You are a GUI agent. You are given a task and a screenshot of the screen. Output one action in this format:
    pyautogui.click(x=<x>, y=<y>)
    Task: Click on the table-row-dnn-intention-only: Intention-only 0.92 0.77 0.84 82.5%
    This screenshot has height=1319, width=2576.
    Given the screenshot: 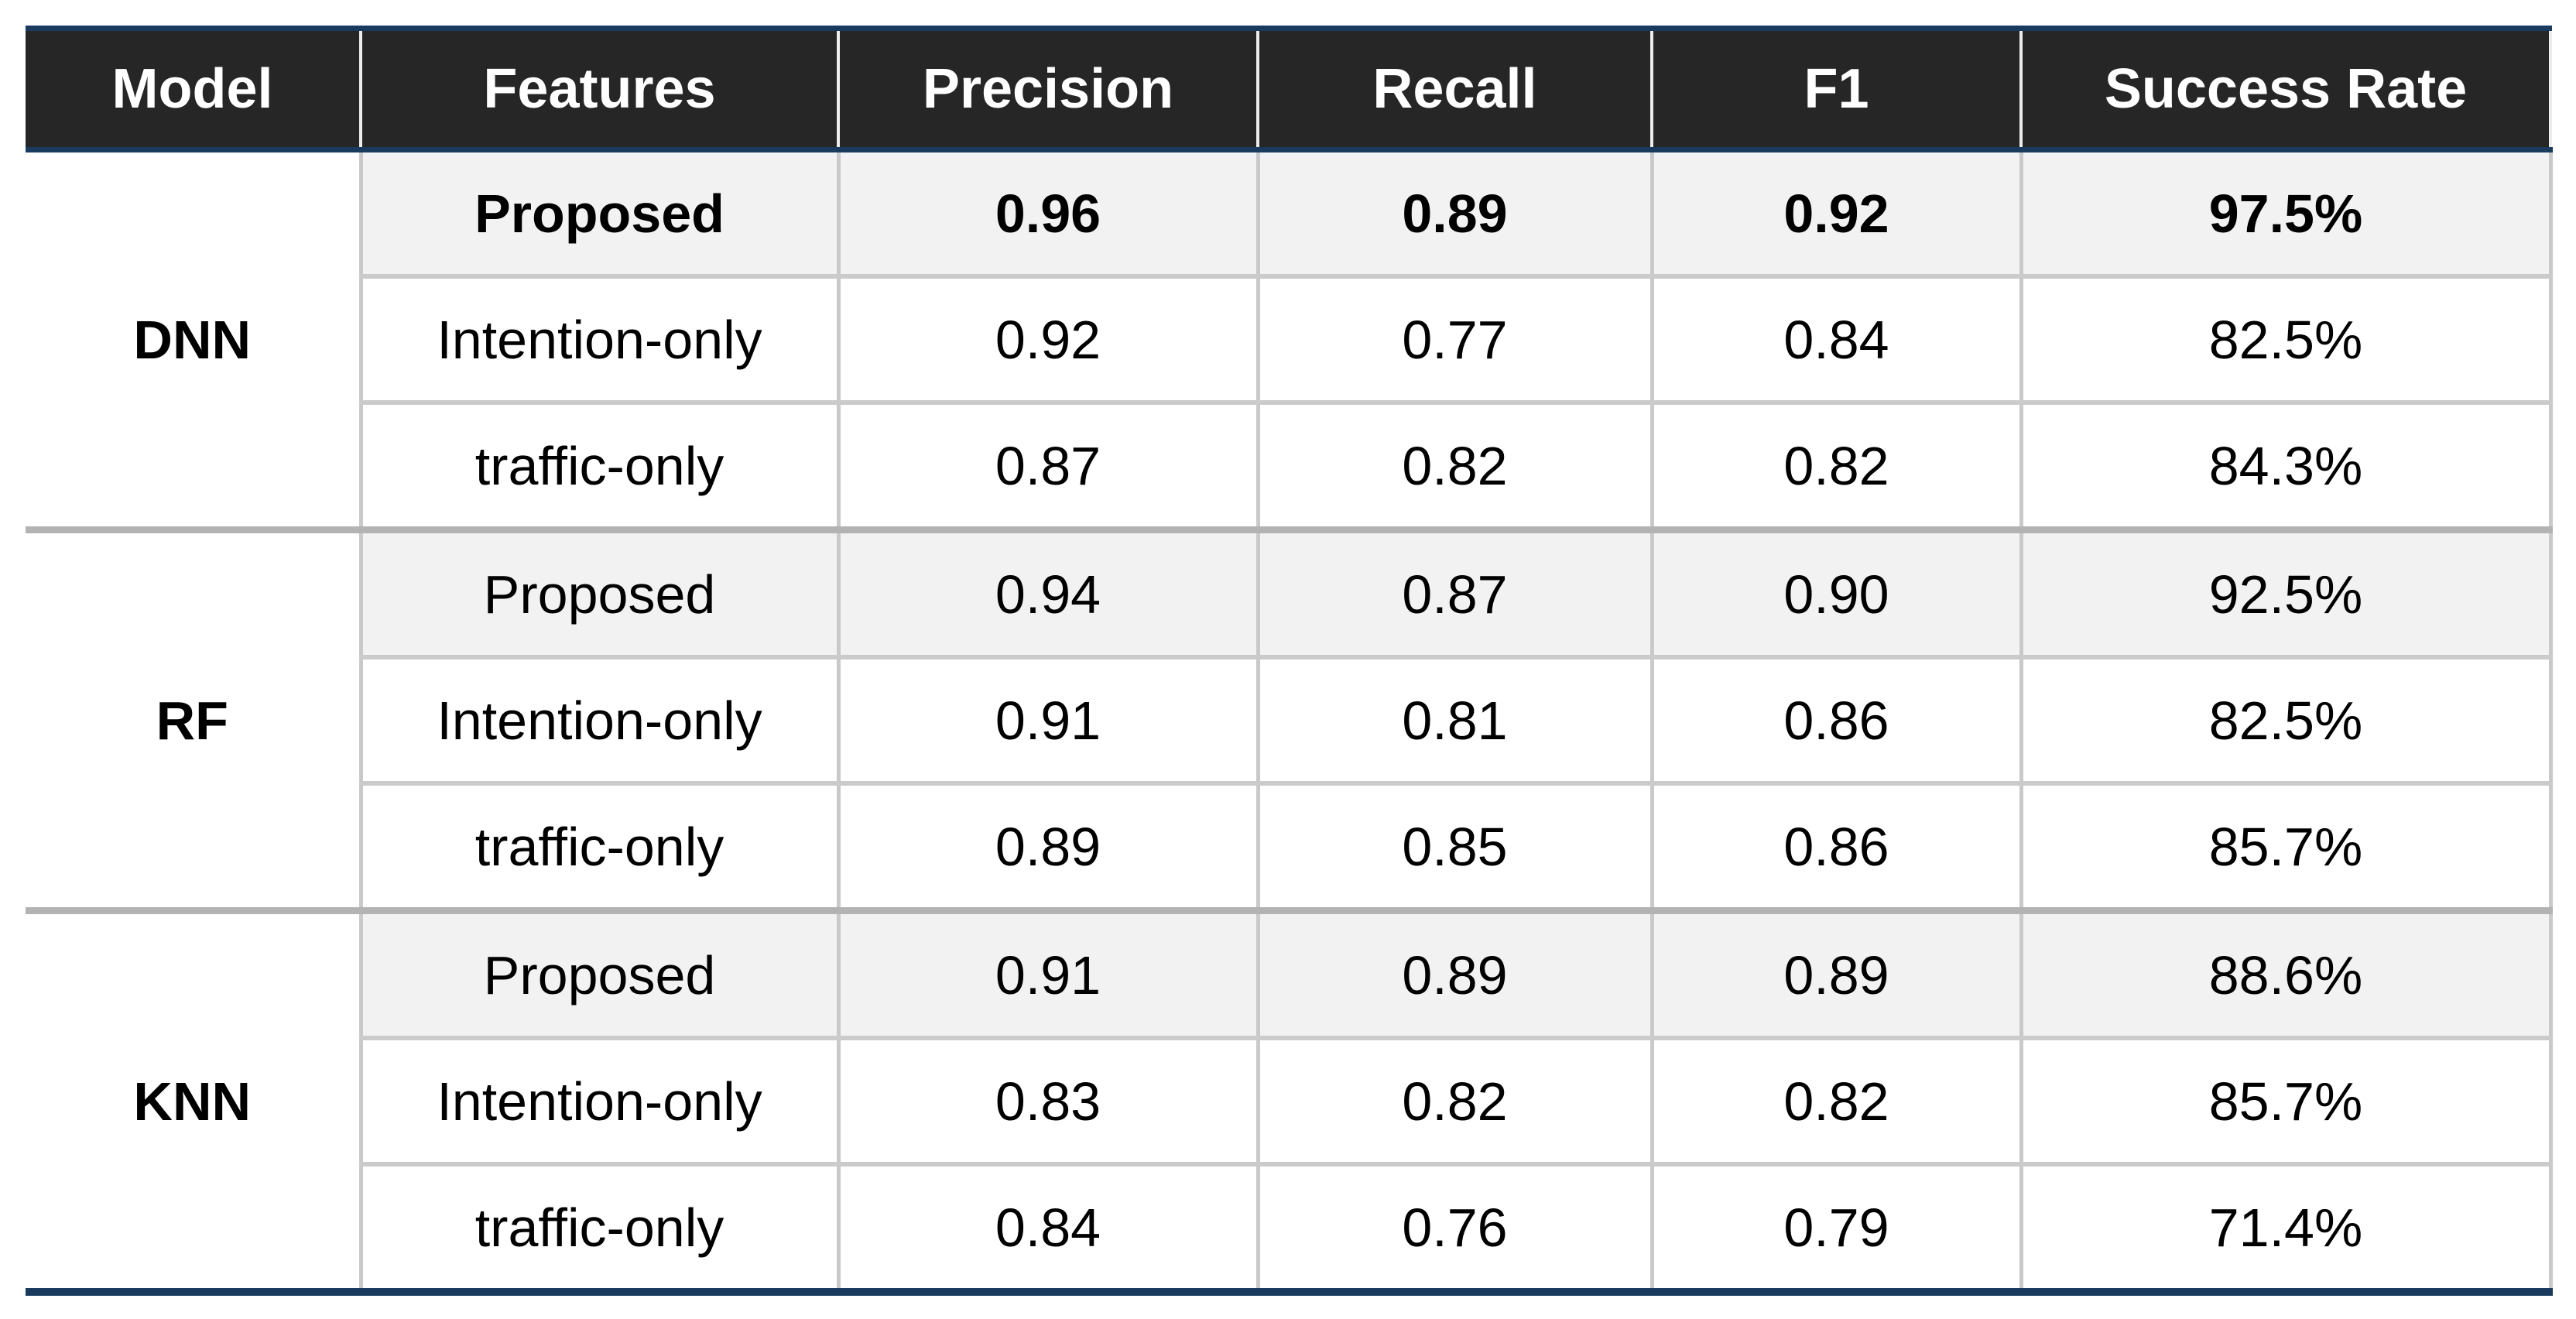 What is the action you would take?
    pyautogui.click(x=1289, y=338)
    